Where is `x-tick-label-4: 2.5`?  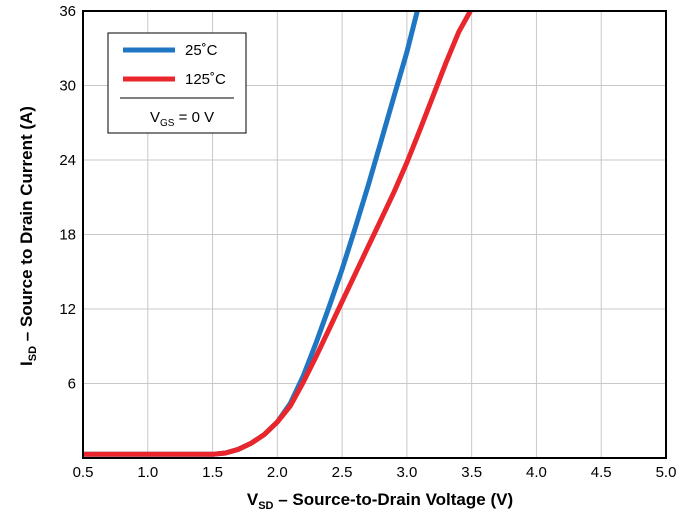 x-tick-label-4: 2.5 is located at coordinates (342, 472).